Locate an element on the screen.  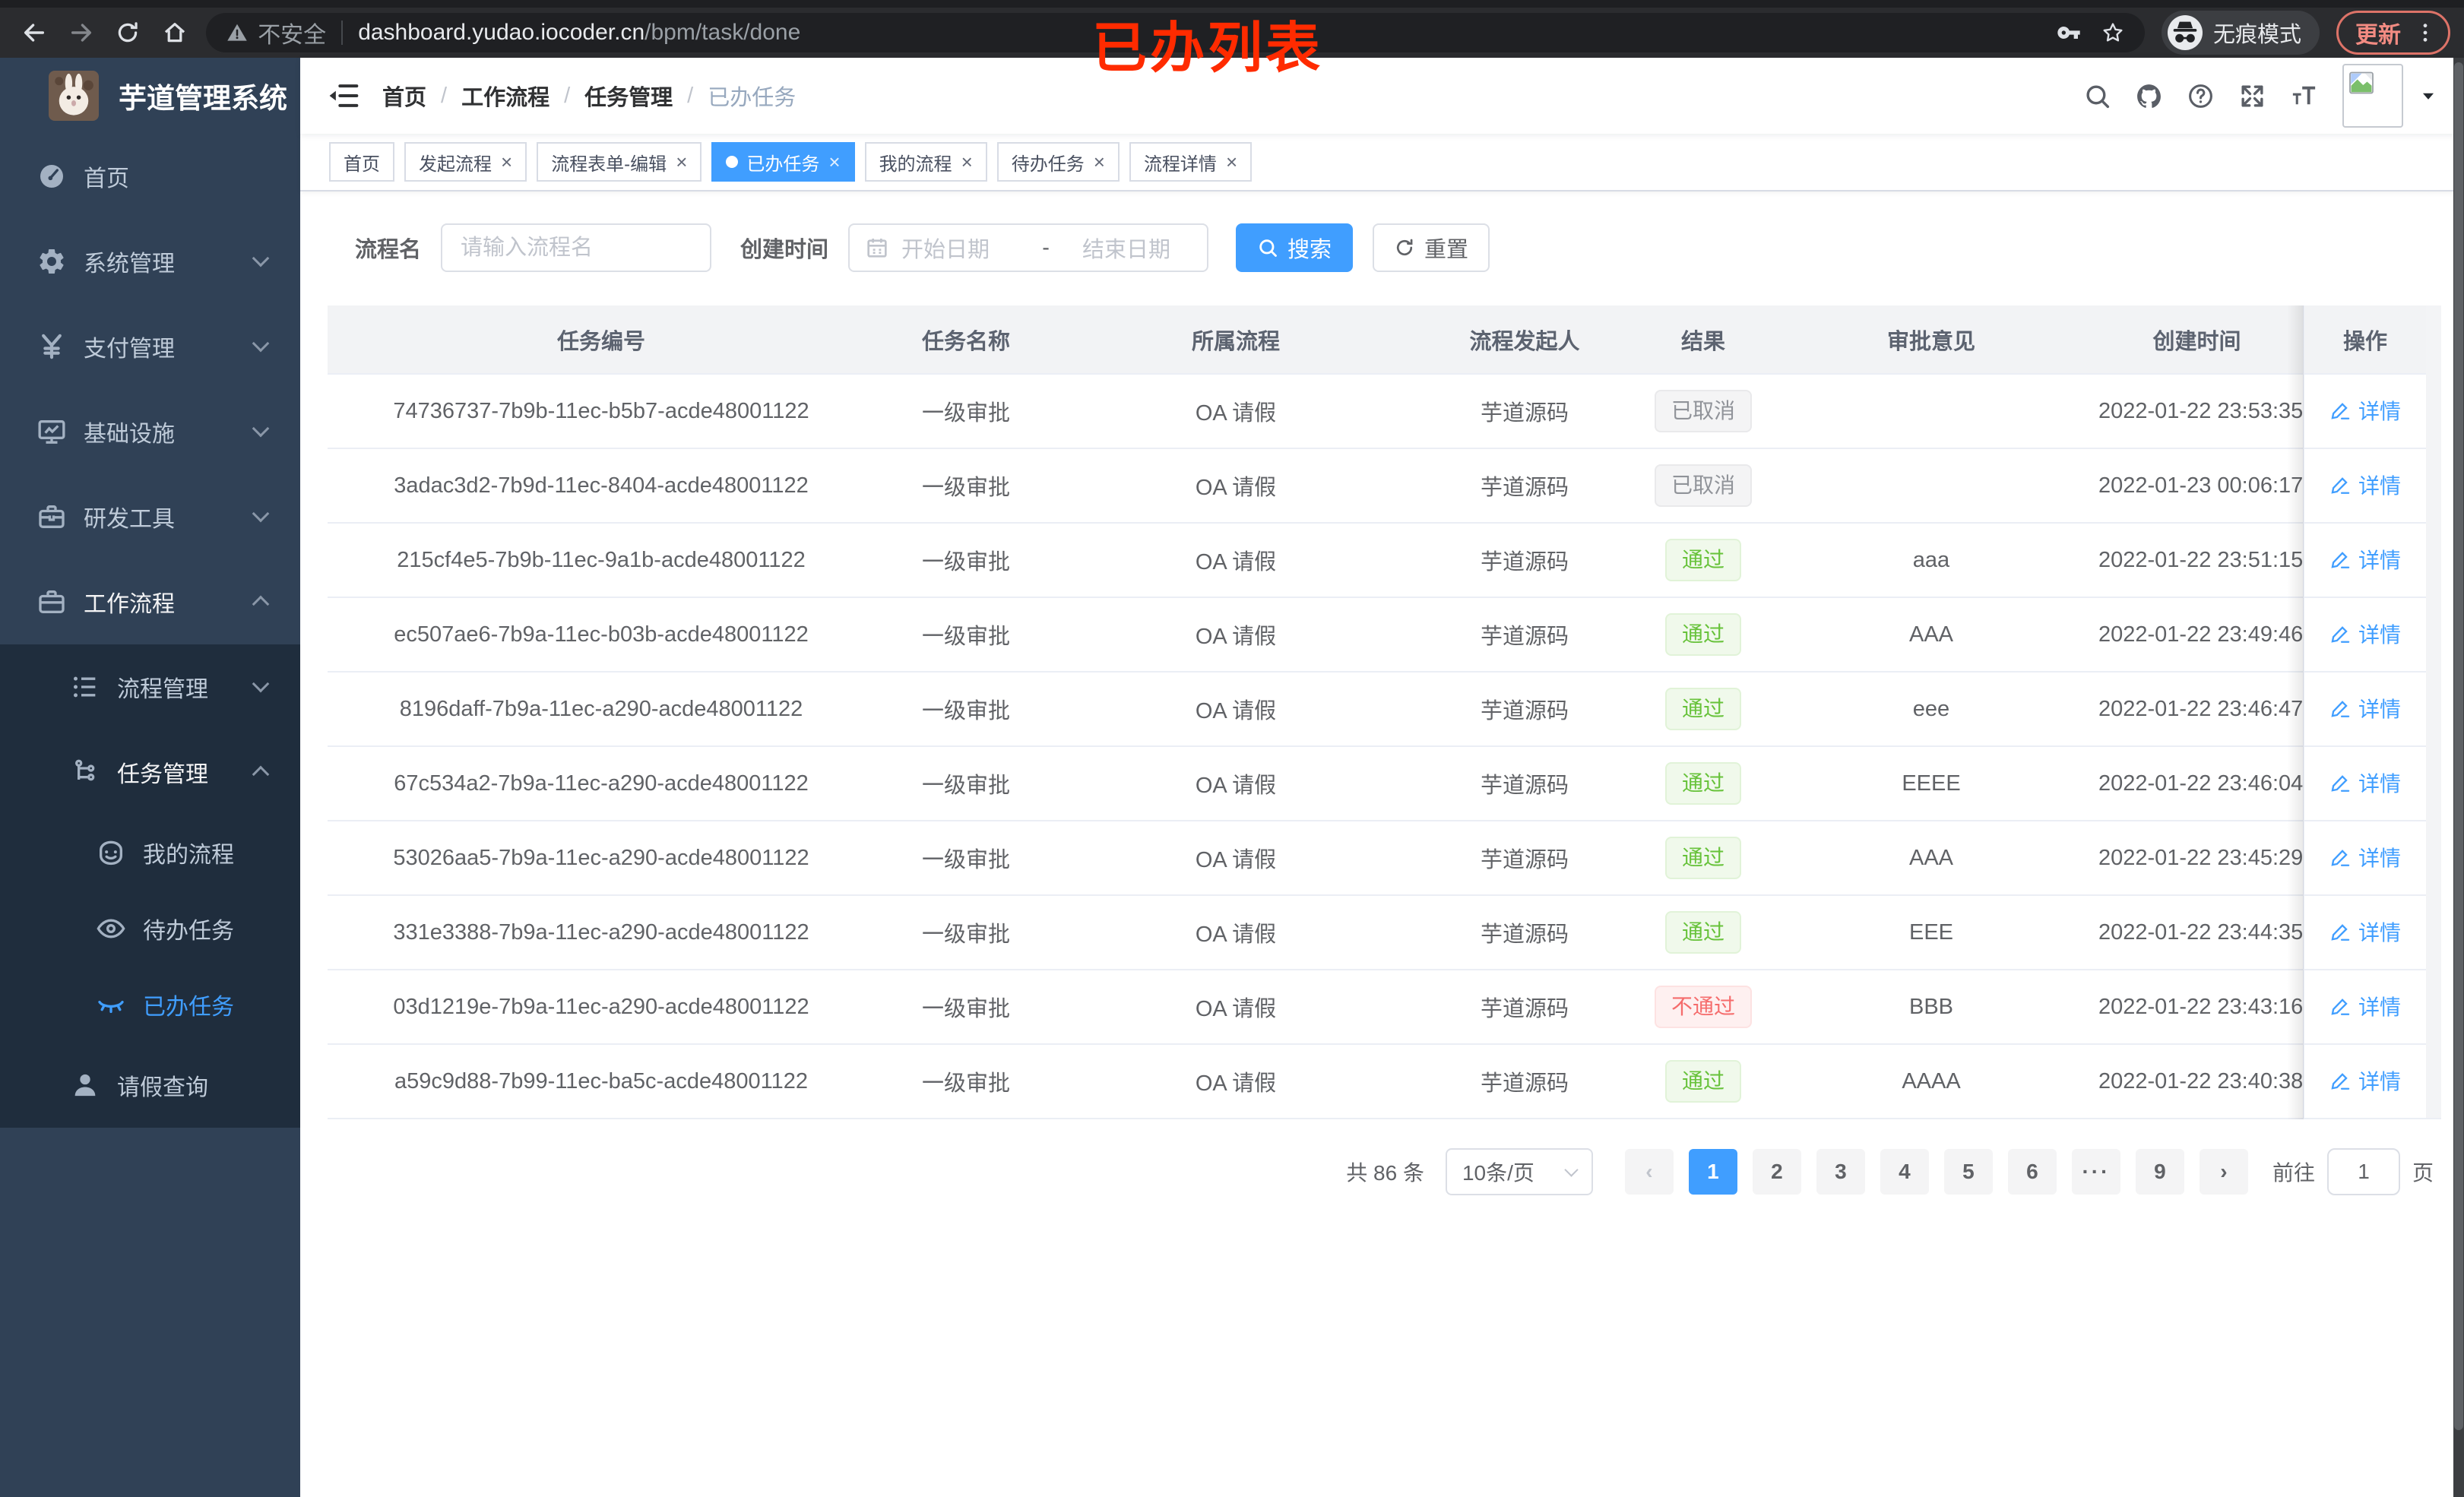
sidebar-item-工作流程: 工作流程 is located at coordinates (150, 601).